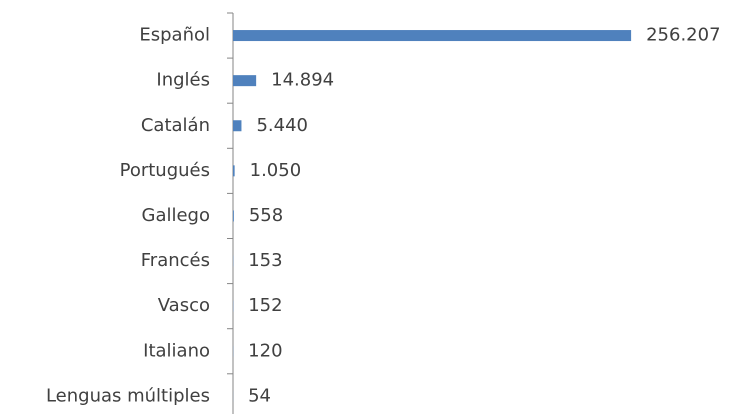 The width and height of the screenshot is (736, 414). I want to click on category-label: Italiano, so click(176, 350).